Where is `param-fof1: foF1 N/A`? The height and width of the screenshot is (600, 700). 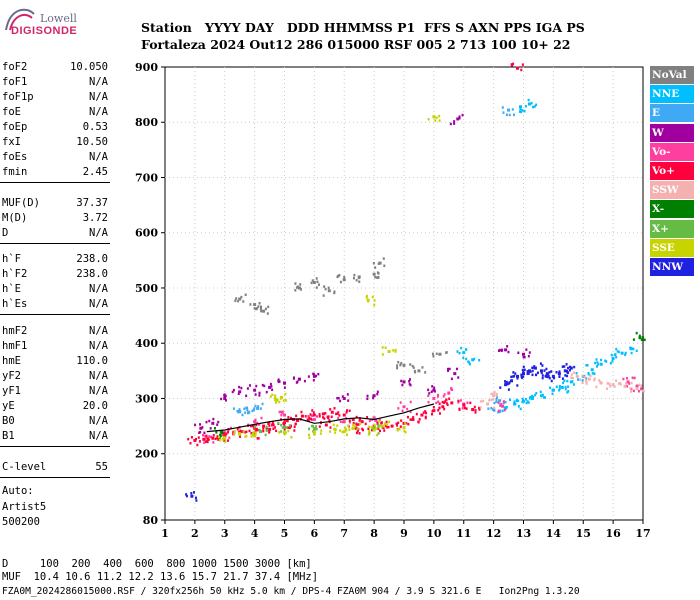
param-fof1: foF1 N/A is located at coordinates (55, 82).